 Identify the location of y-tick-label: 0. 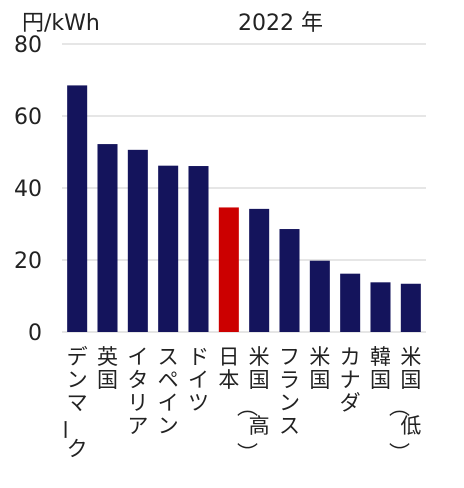
(35, 333).